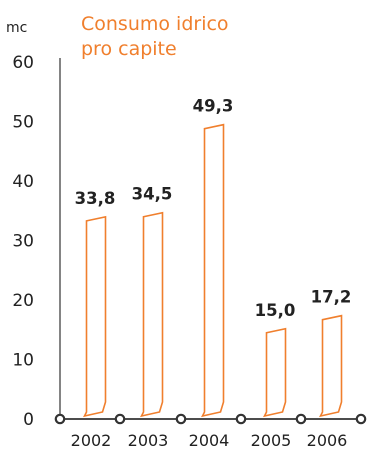 The image size is (367, 449). I want to click on chart-title-line-2: pro capite, so click(129, 49).